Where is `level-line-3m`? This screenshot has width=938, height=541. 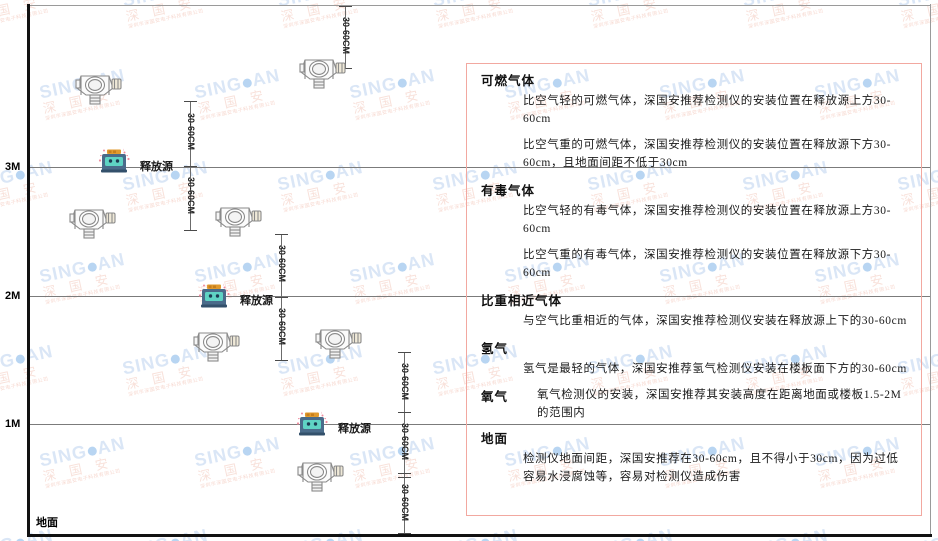
level-line-3m is located at coordinates (480, 167).